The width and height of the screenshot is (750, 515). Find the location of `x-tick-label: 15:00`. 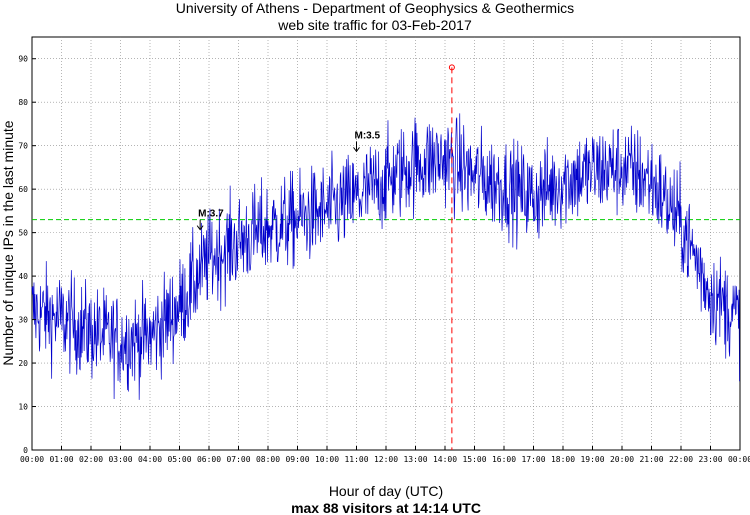

x-tick-label: 15:00 is located at coordinates (474, 459).